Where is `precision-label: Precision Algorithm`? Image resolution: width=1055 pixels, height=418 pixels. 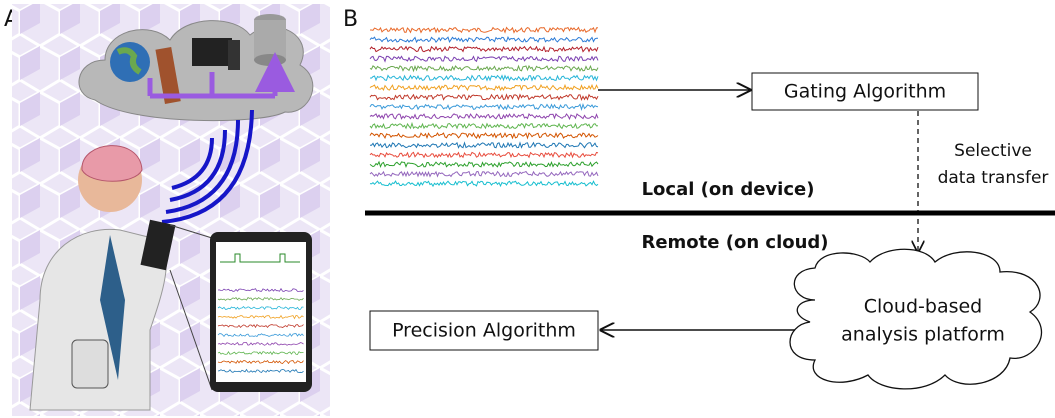
precision-label: Precision Algorithm is located at coordinates (484, 331).